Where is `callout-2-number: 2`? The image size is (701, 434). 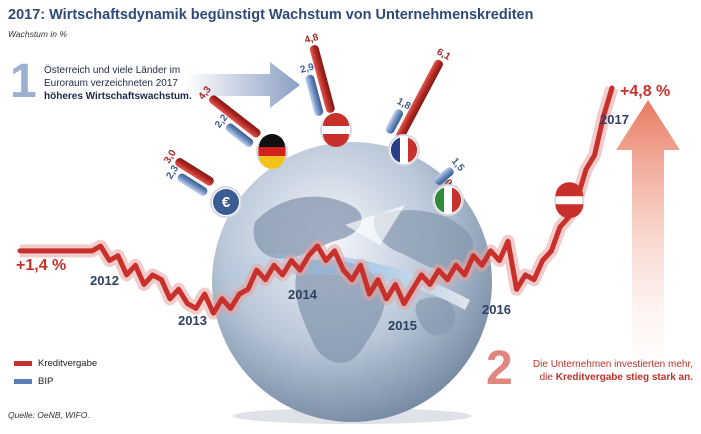
callout-2-number: 2 is located at coordinates (499, 368).